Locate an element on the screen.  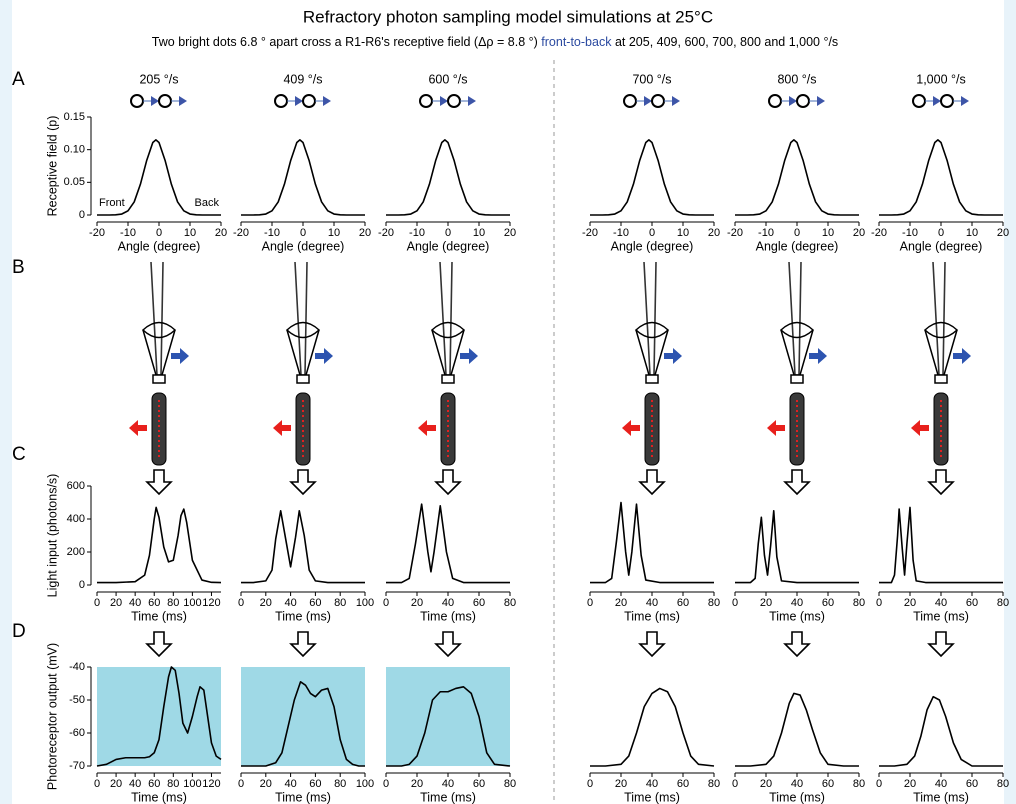
y-tick-label: -60 is located at coordinates (77, 733).